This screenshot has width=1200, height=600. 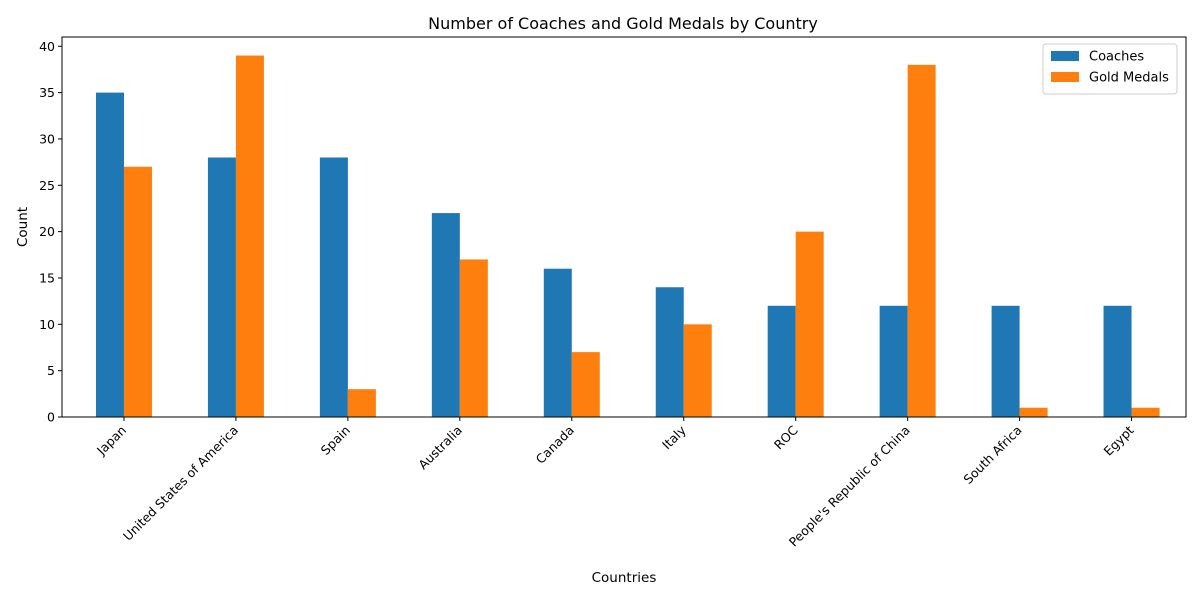 I want to click on y-tick-label: 35, so click(x=47, y=92).